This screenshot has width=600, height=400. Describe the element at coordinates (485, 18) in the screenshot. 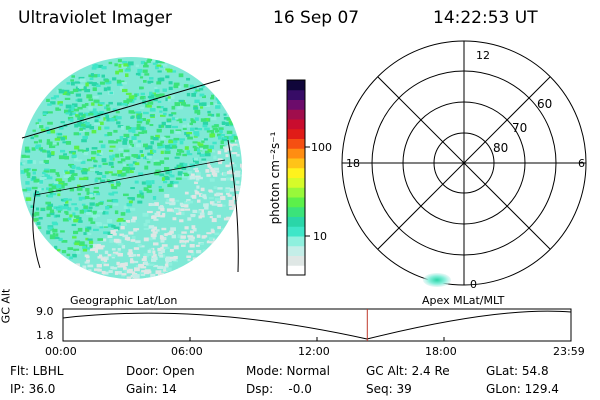

I see `observation-time: 14:22:53 UT` at that location.